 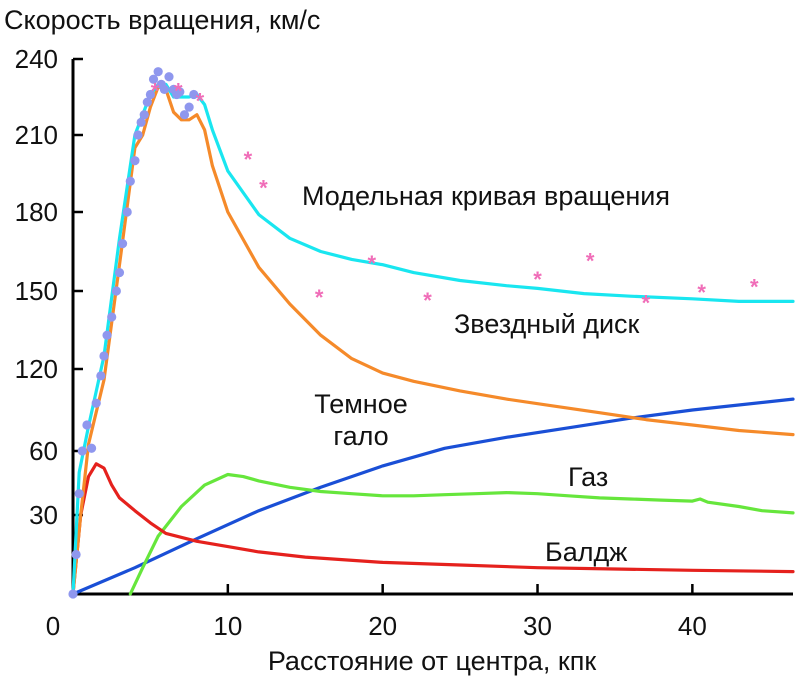 I want to click on y-tick-label: 30, so click(x=43, y=515).